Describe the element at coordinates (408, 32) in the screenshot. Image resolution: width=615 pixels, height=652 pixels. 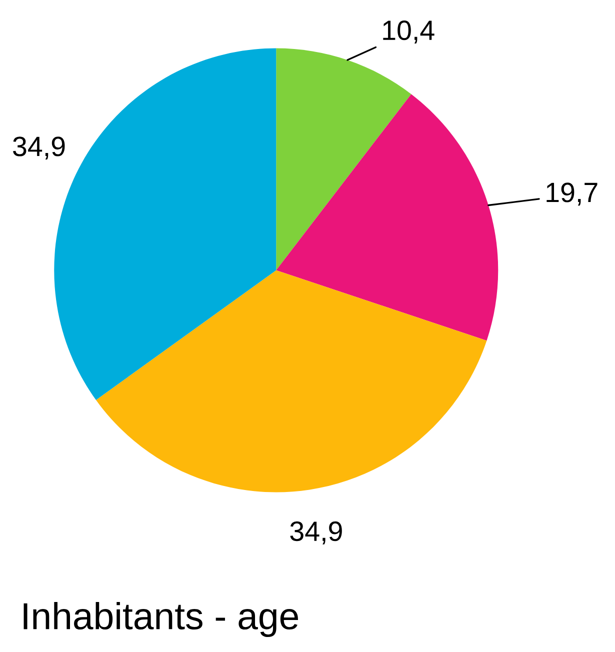
I see `data-label: 10,4` at that location.